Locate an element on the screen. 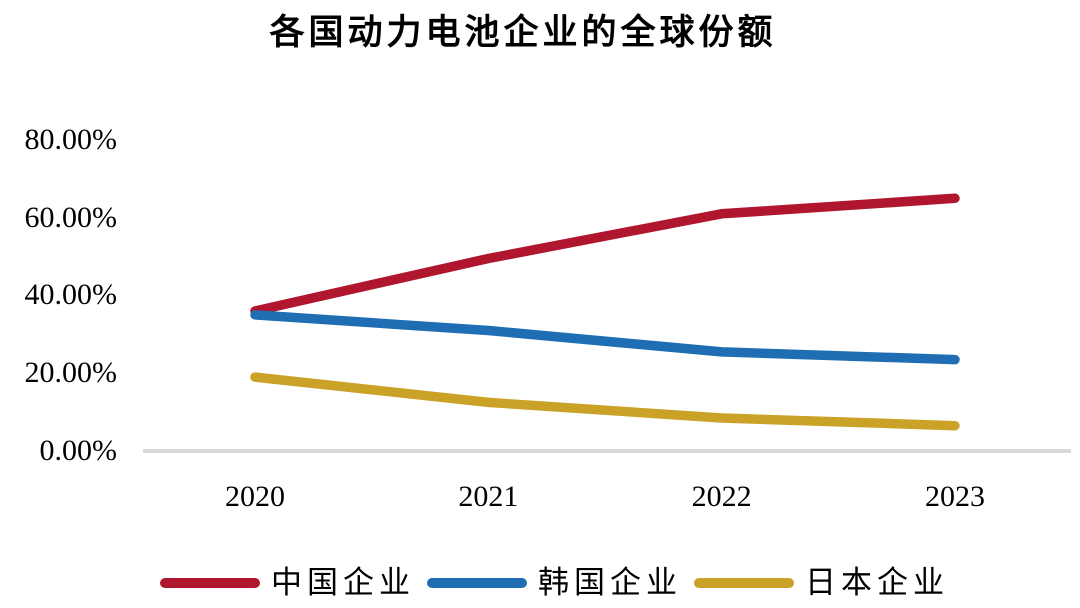 The width and height of the screenshot is (1080, 608). legend: 中国企业 韩国企业 日本企业 is located at coordinates (554, 583).